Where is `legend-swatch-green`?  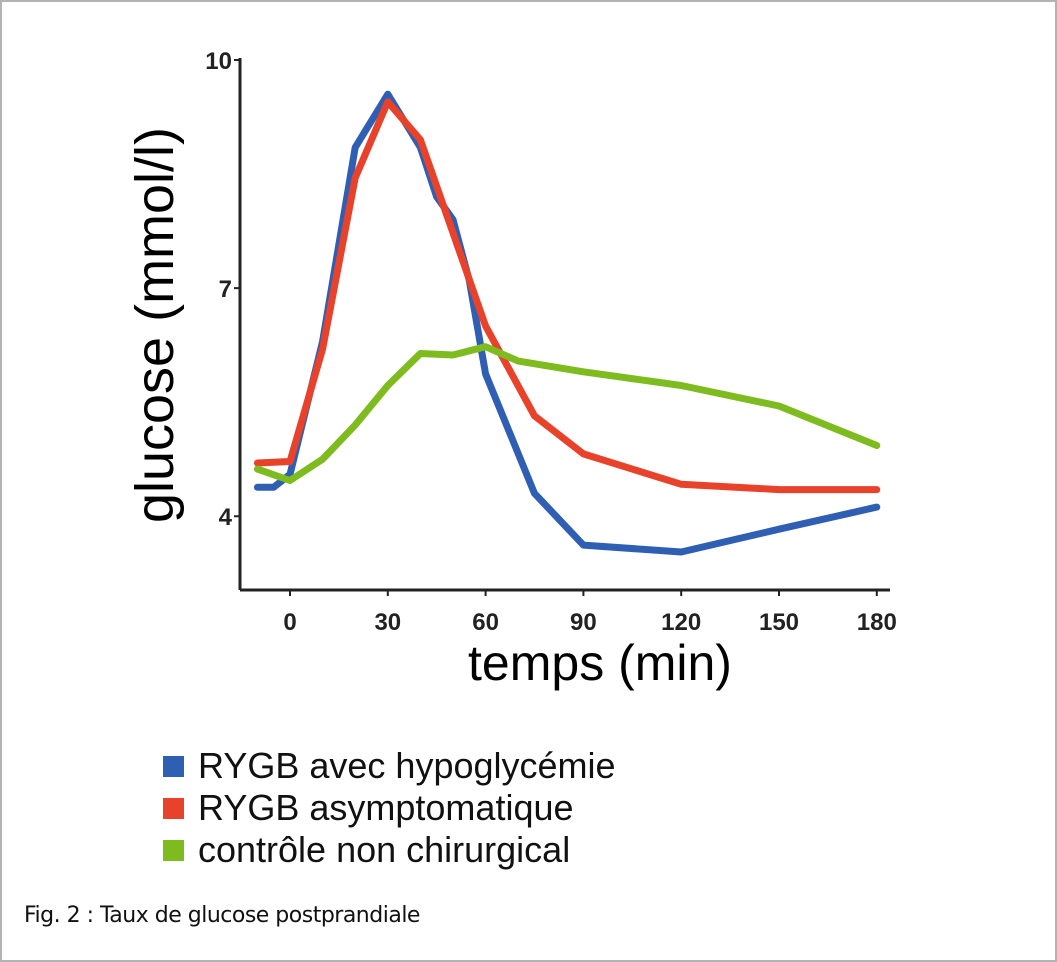
legend-swatch-green is located at coordinates (173, 850).